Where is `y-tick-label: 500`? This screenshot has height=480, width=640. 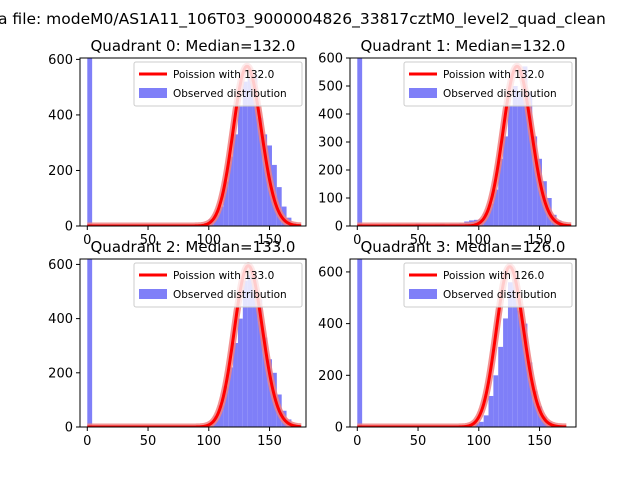
y-tick-label: 500 is located at coordinates (330, 87).